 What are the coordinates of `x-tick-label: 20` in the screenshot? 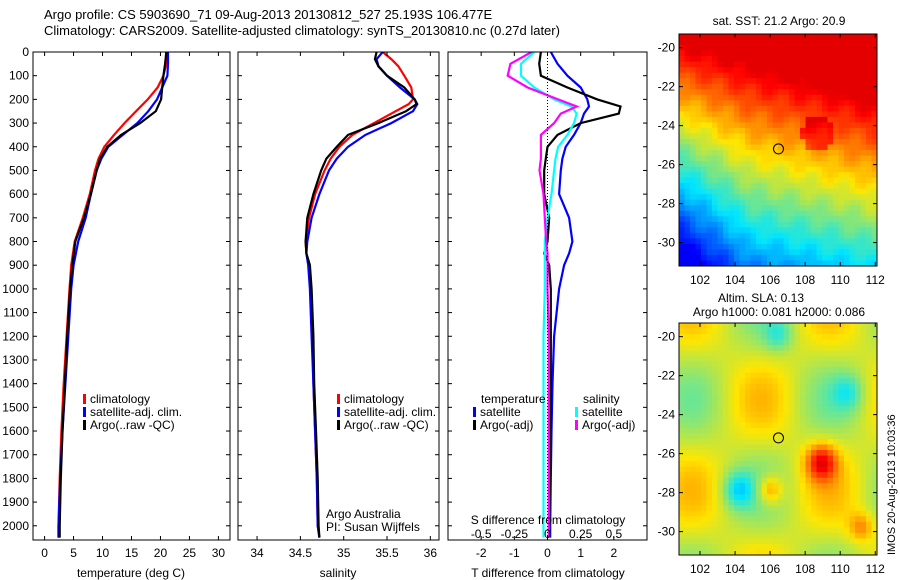 It's located at (161, 553).